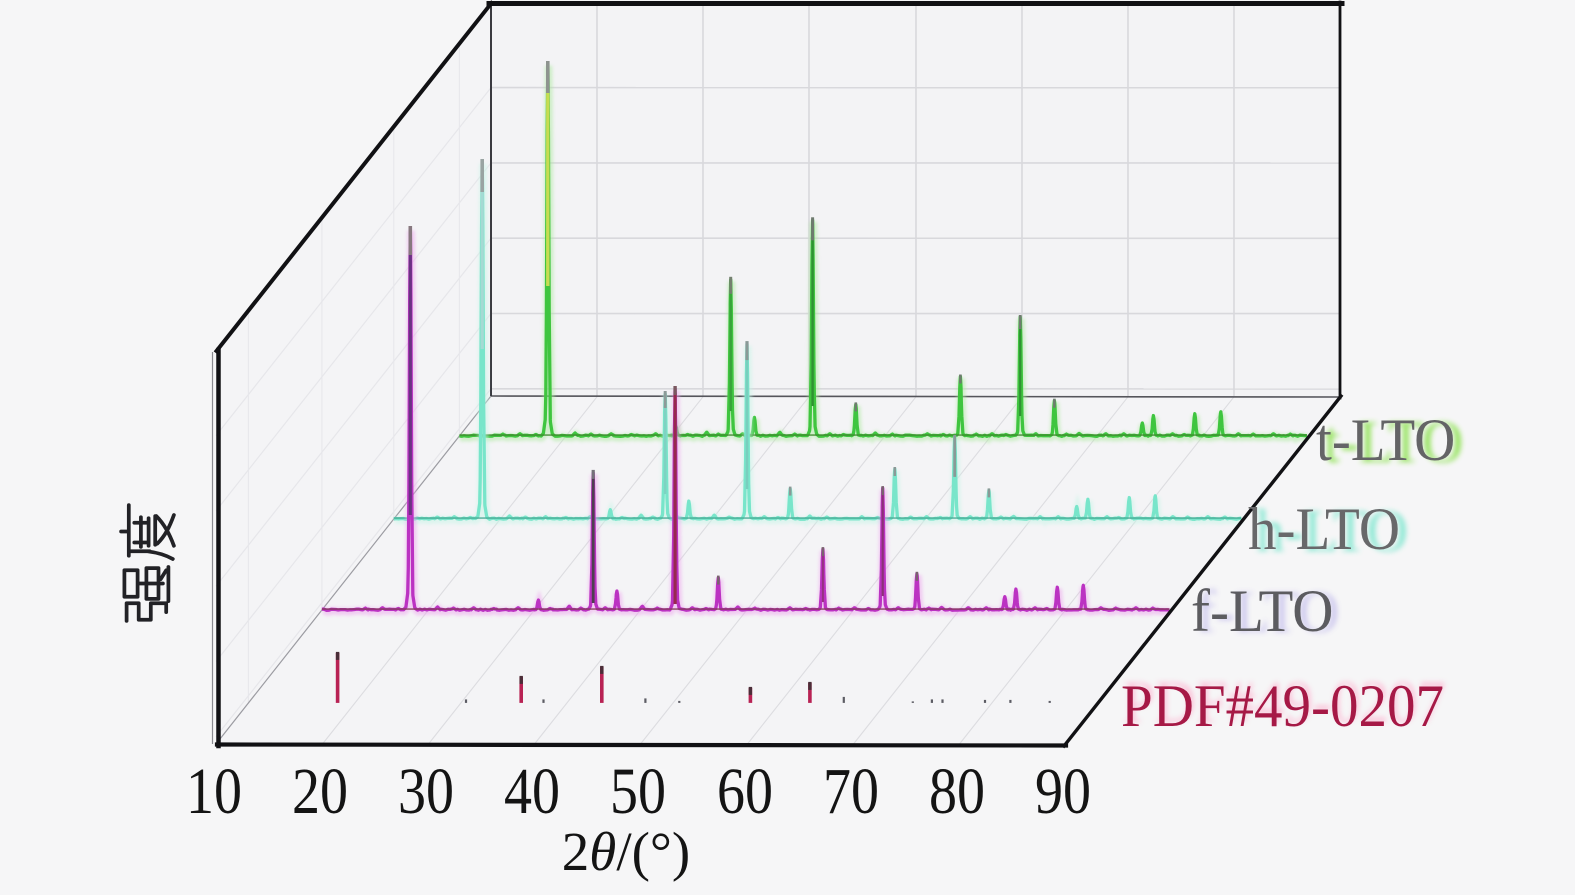 This screenshot has width=1575, height=895. I want to click on svg-text: 10, so click(214, 792).